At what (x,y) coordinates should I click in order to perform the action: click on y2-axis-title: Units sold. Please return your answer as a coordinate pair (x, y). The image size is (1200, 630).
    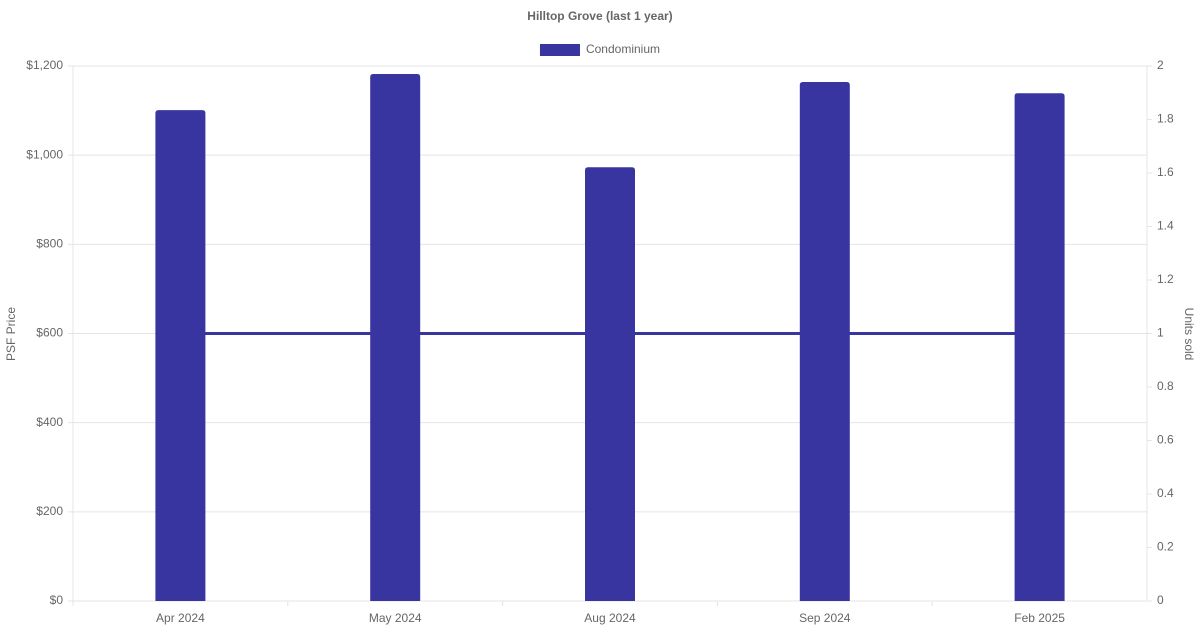
    Looking at the image, I should click on (1189, 334).